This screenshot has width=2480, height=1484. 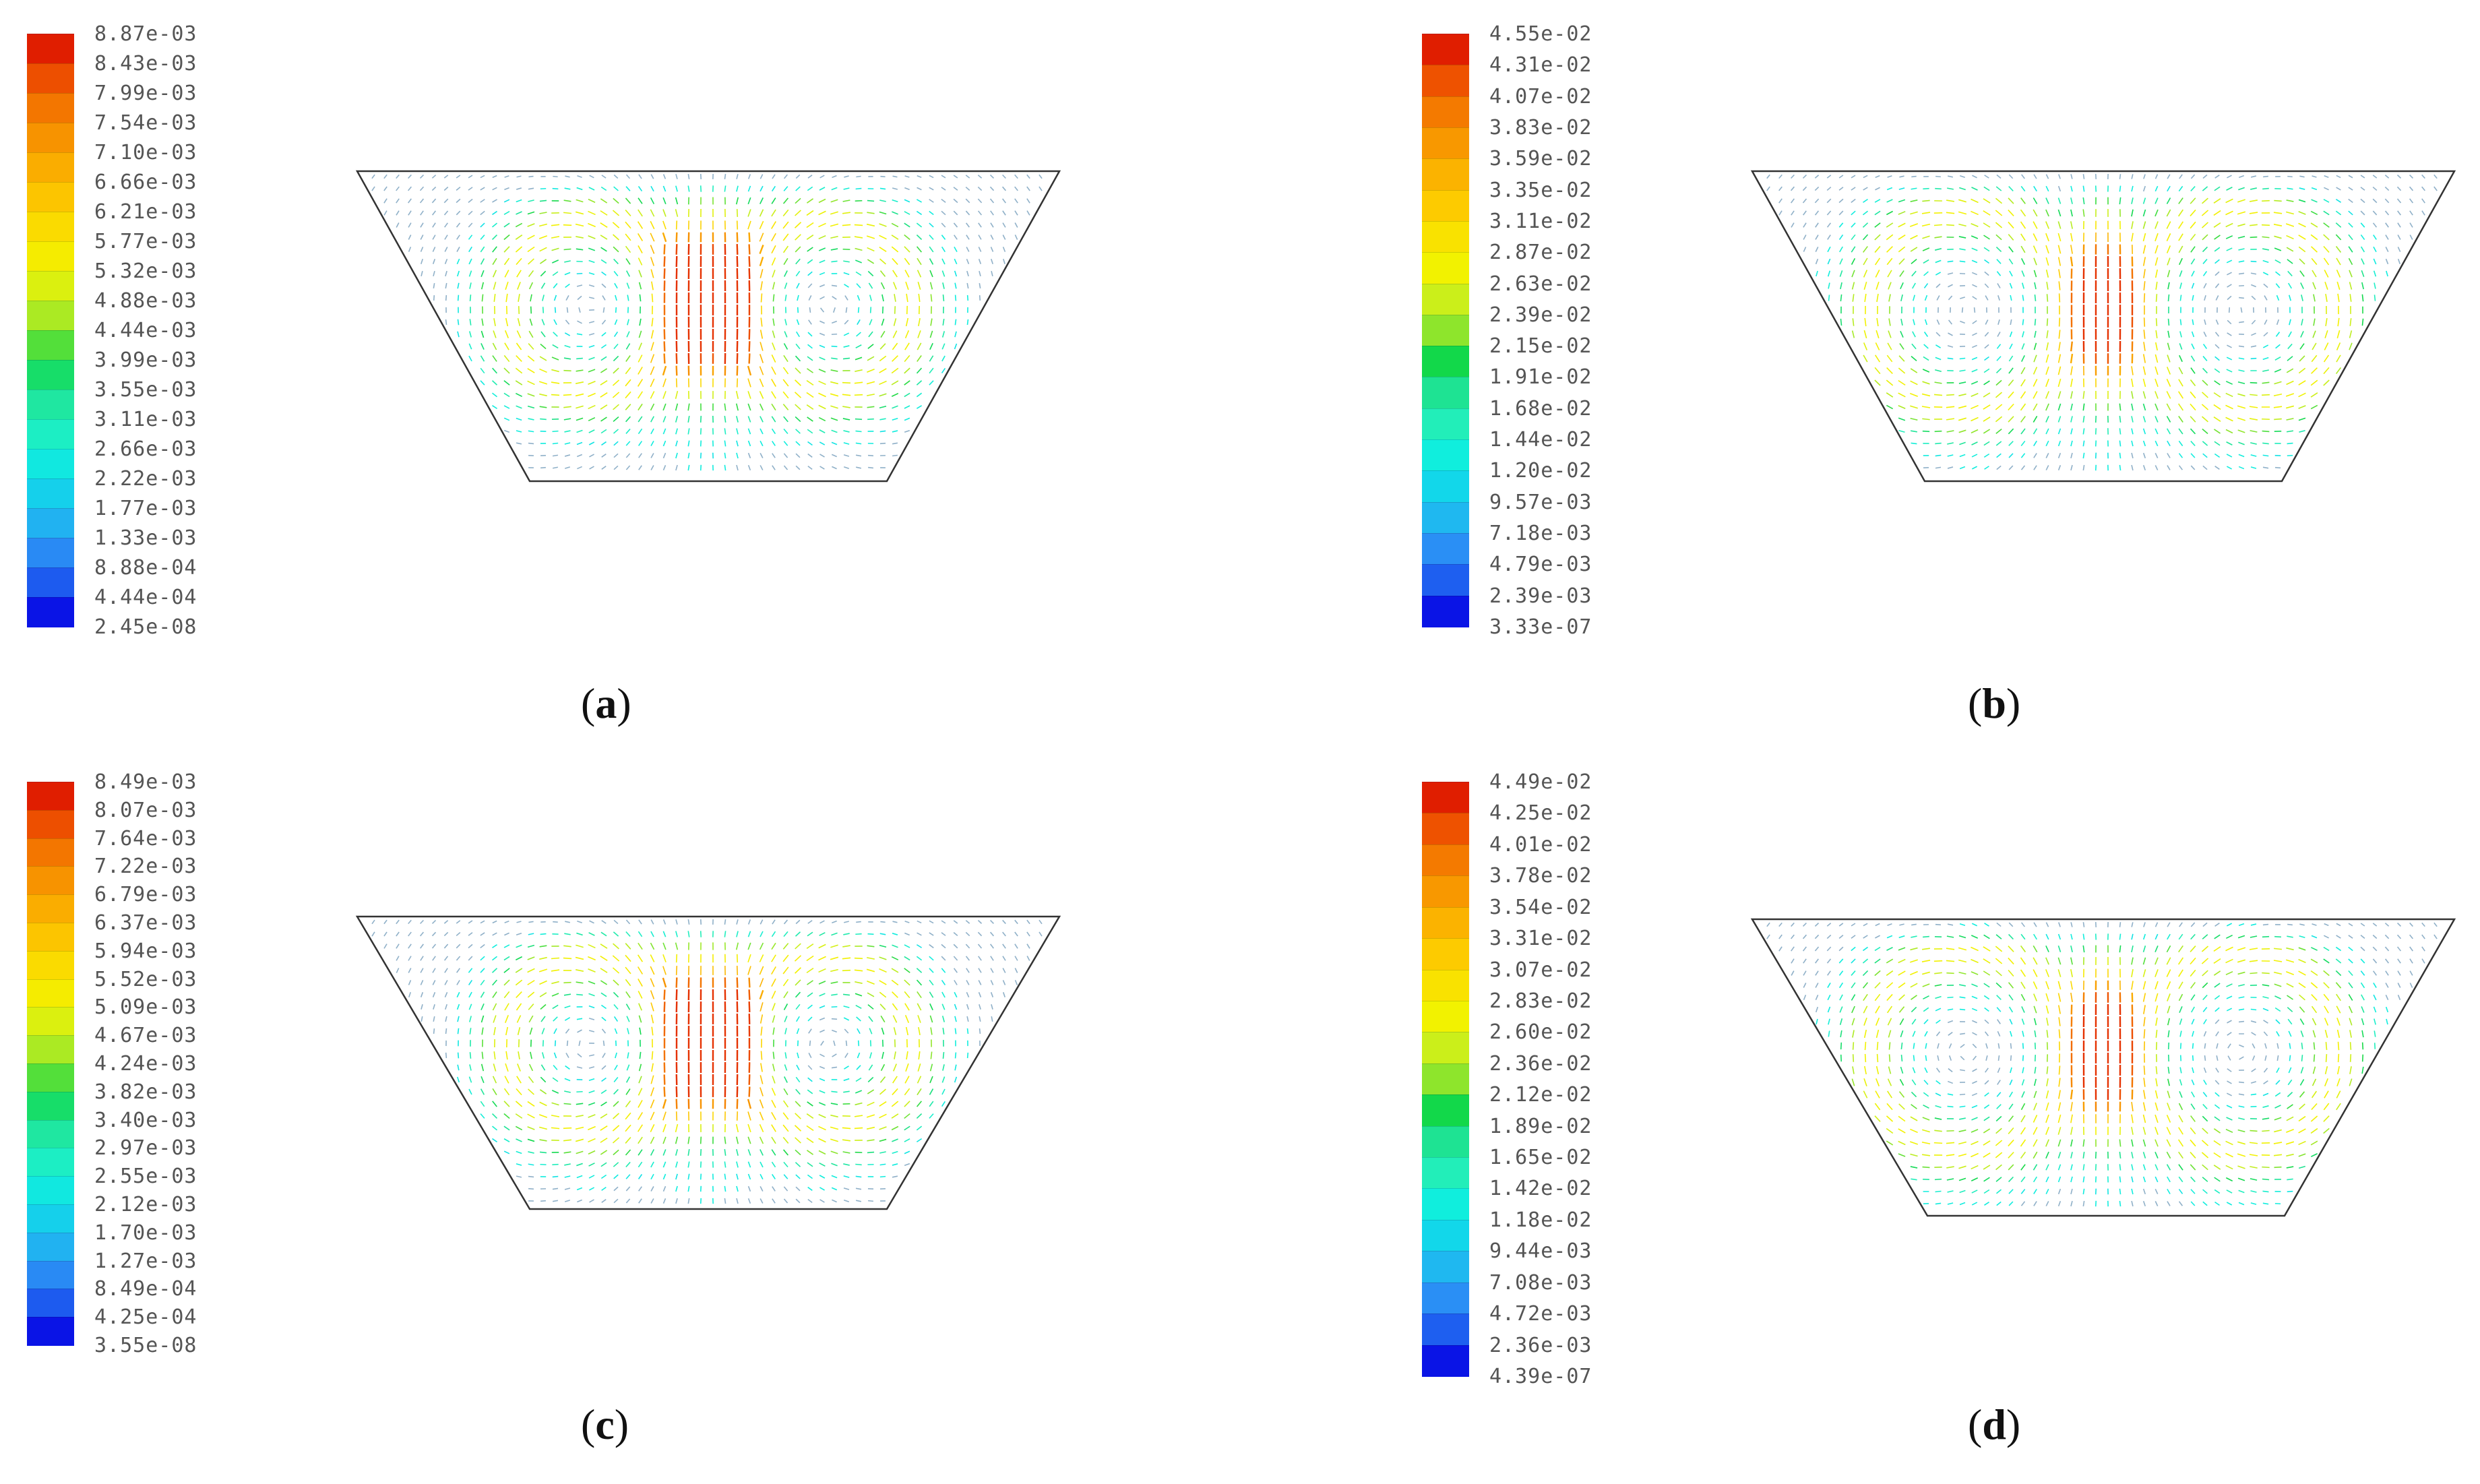 What do you see at coordinates (606, 703) in the screenshot?
I see `caption-a: (a)` at bounding box center [606, 703].